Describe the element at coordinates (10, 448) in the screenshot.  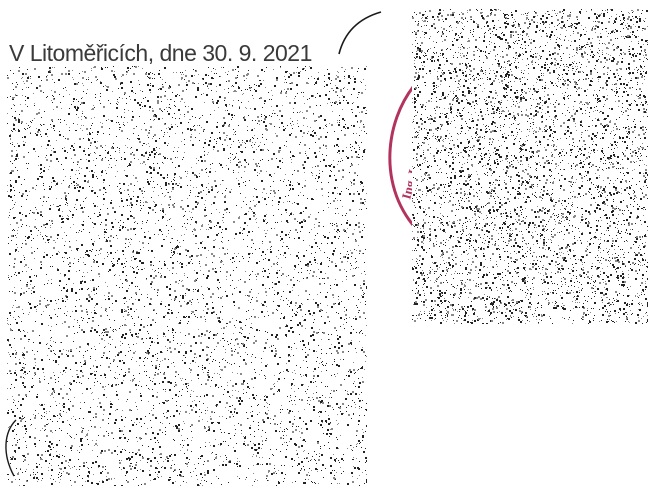
I see `signature-tail` at that location.